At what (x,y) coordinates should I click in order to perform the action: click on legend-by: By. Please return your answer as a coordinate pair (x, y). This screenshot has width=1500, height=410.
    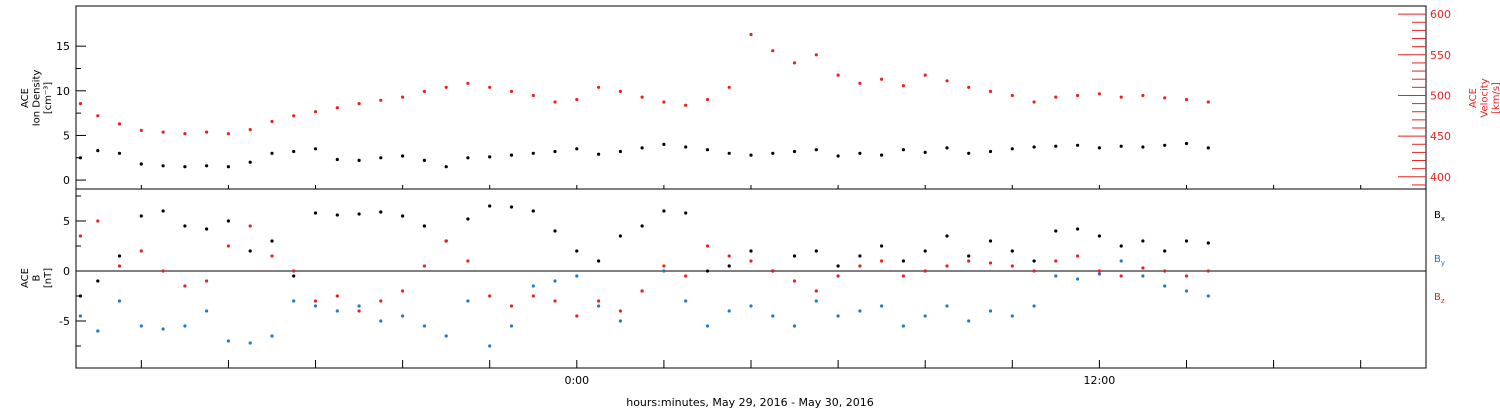
    Looking at the image, I should click on (1439, 260).